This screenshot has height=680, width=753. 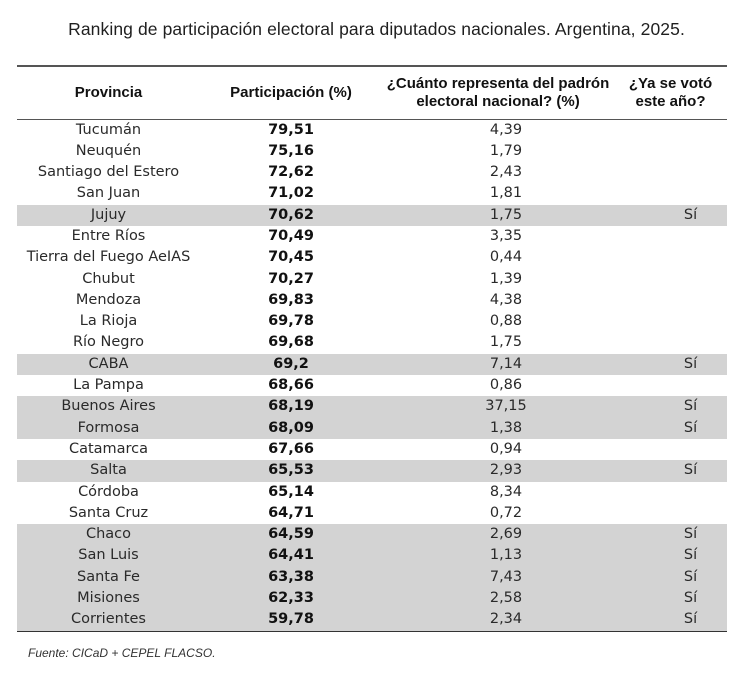 What do you see at coordinates (291, 321) in the screenshot?
I see `cell-participacion: 69,78` at bounding box center [291, 321].